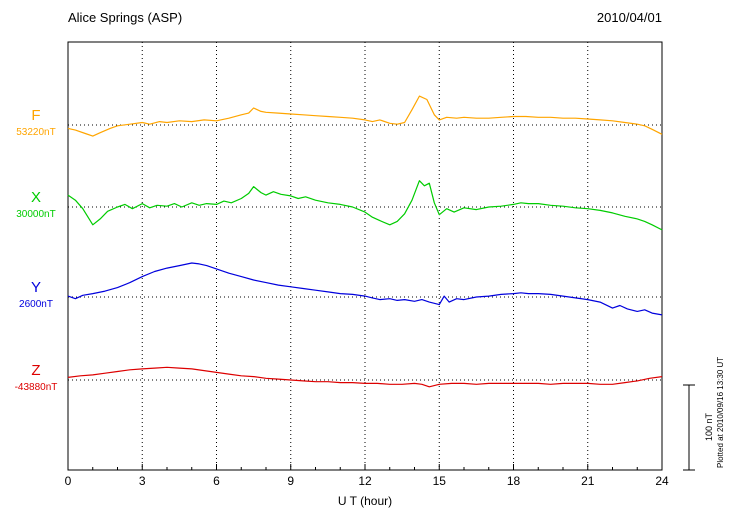  I want to click on series-Y-trace, so click(365, 289).